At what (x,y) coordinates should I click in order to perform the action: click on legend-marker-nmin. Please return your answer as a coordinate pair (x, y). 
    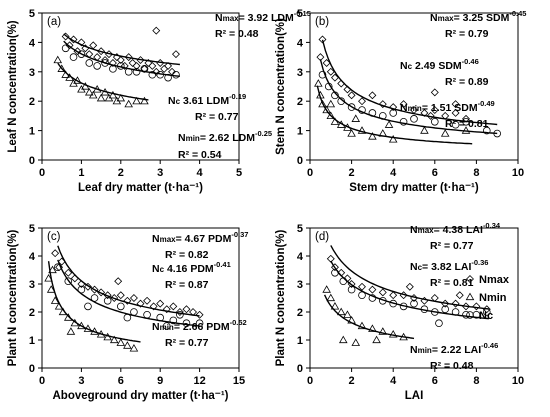
    Looking at the image, I should click on (470, 296).